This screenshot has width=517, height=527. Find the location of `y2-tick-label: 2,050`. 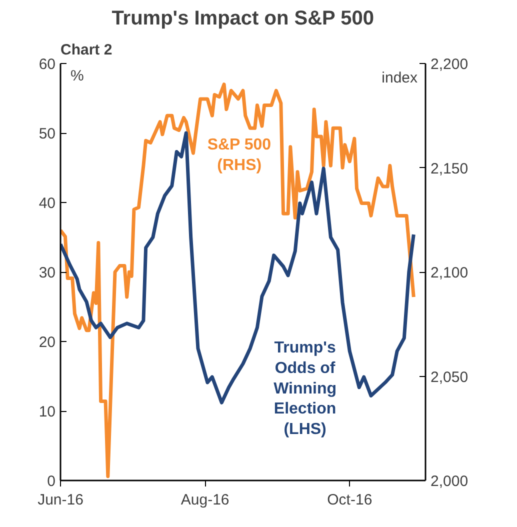

y2-tick-label: 2,050 is located at coordinates (449, 377).